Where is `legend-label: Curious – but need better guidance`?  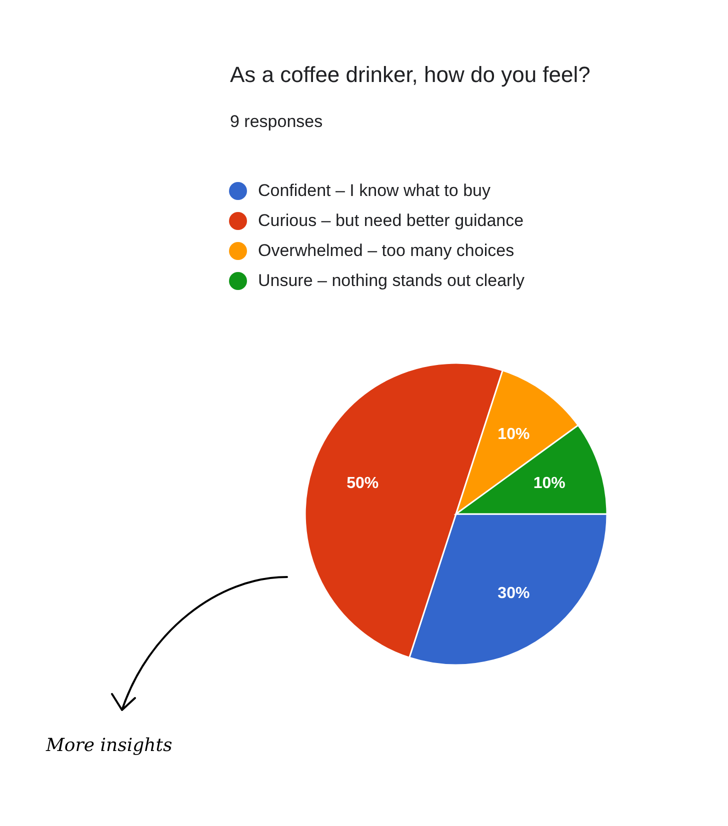
legend-label: Curious – but need better guidance is located at coordinates (391, 221).